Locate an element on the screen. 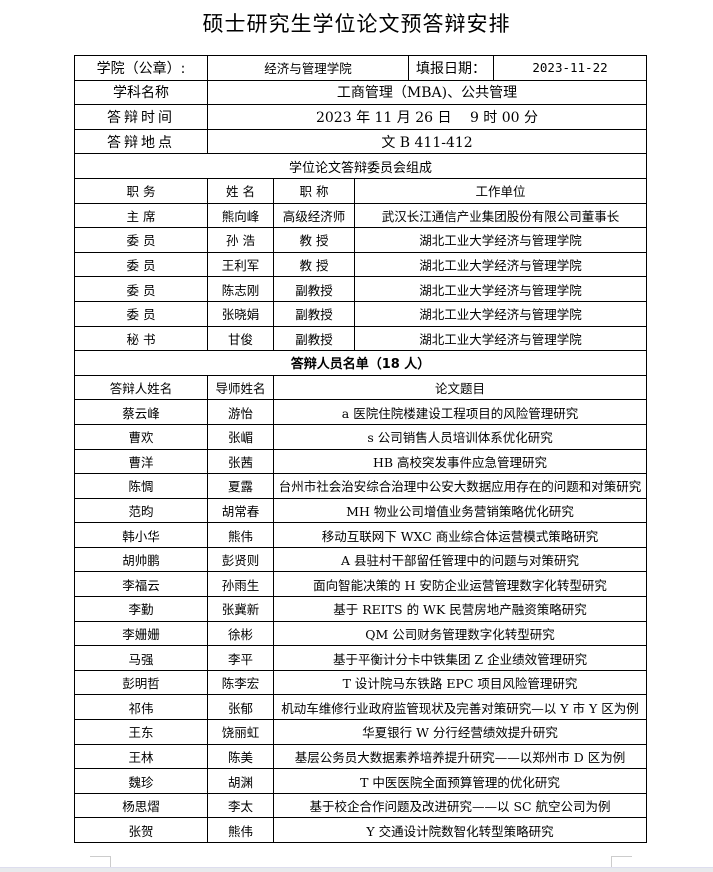 This screenshot has width=713, height=872. candidate-name: 曹欢 is located at coordinates (141, 436).